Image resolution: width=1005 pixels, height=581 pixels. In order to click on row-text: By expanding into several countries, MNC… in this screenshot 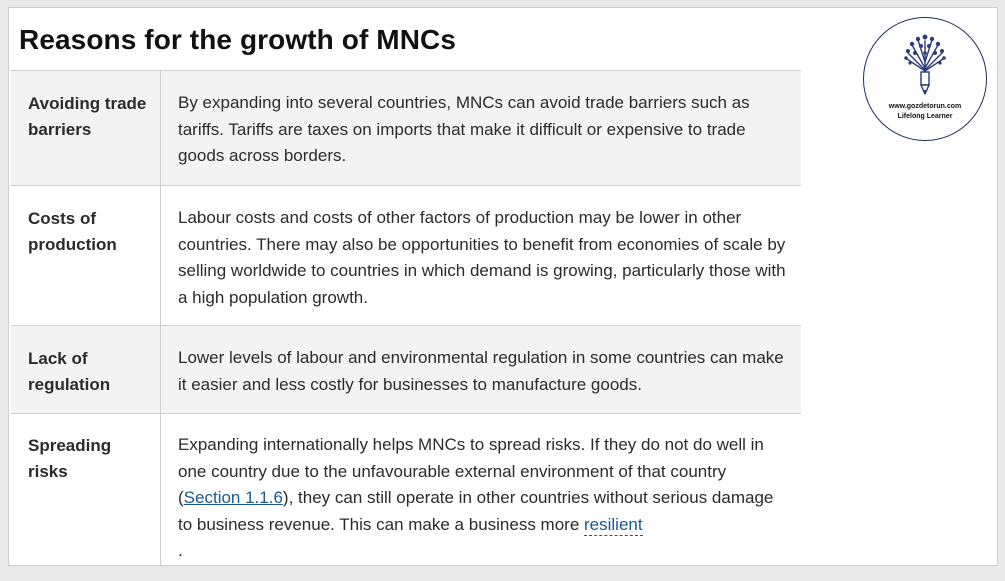, I will do `click(464, 129)`.